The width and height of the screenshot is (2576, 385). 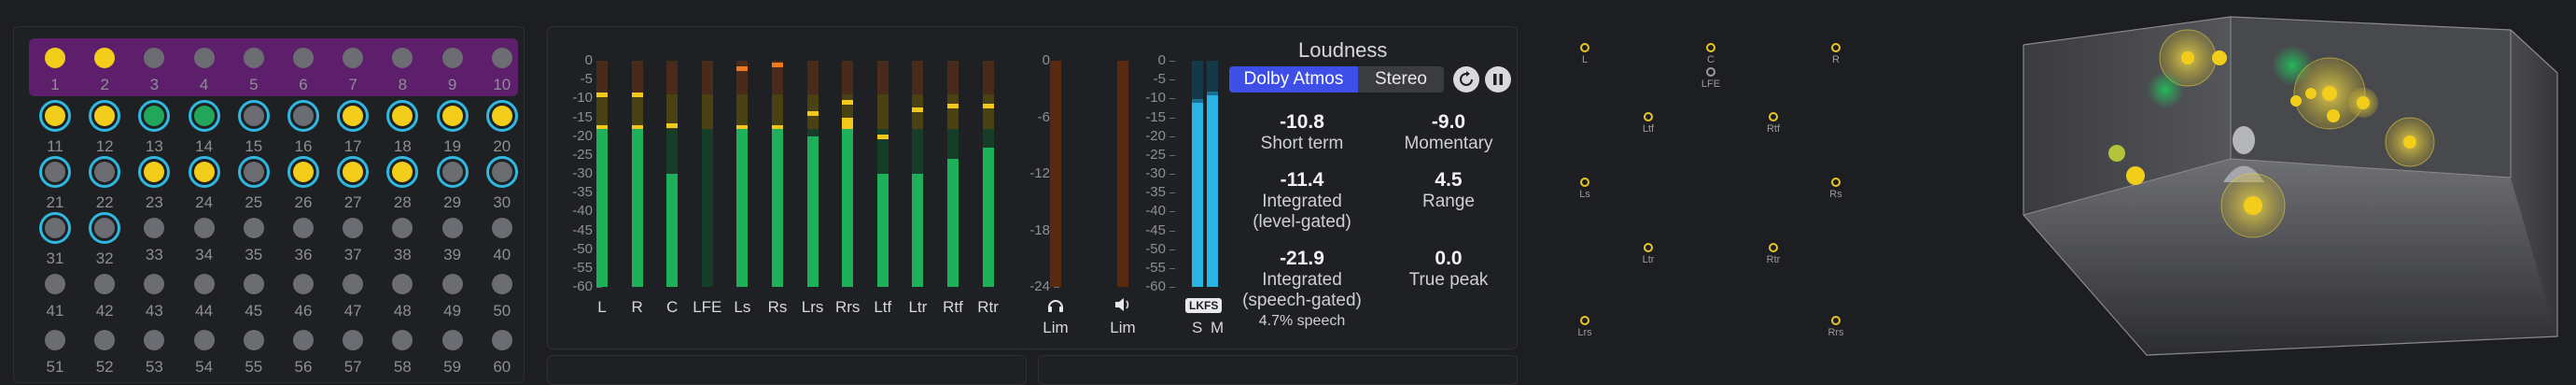 I want to click on object-16: 16, so click(x=303, y=127).